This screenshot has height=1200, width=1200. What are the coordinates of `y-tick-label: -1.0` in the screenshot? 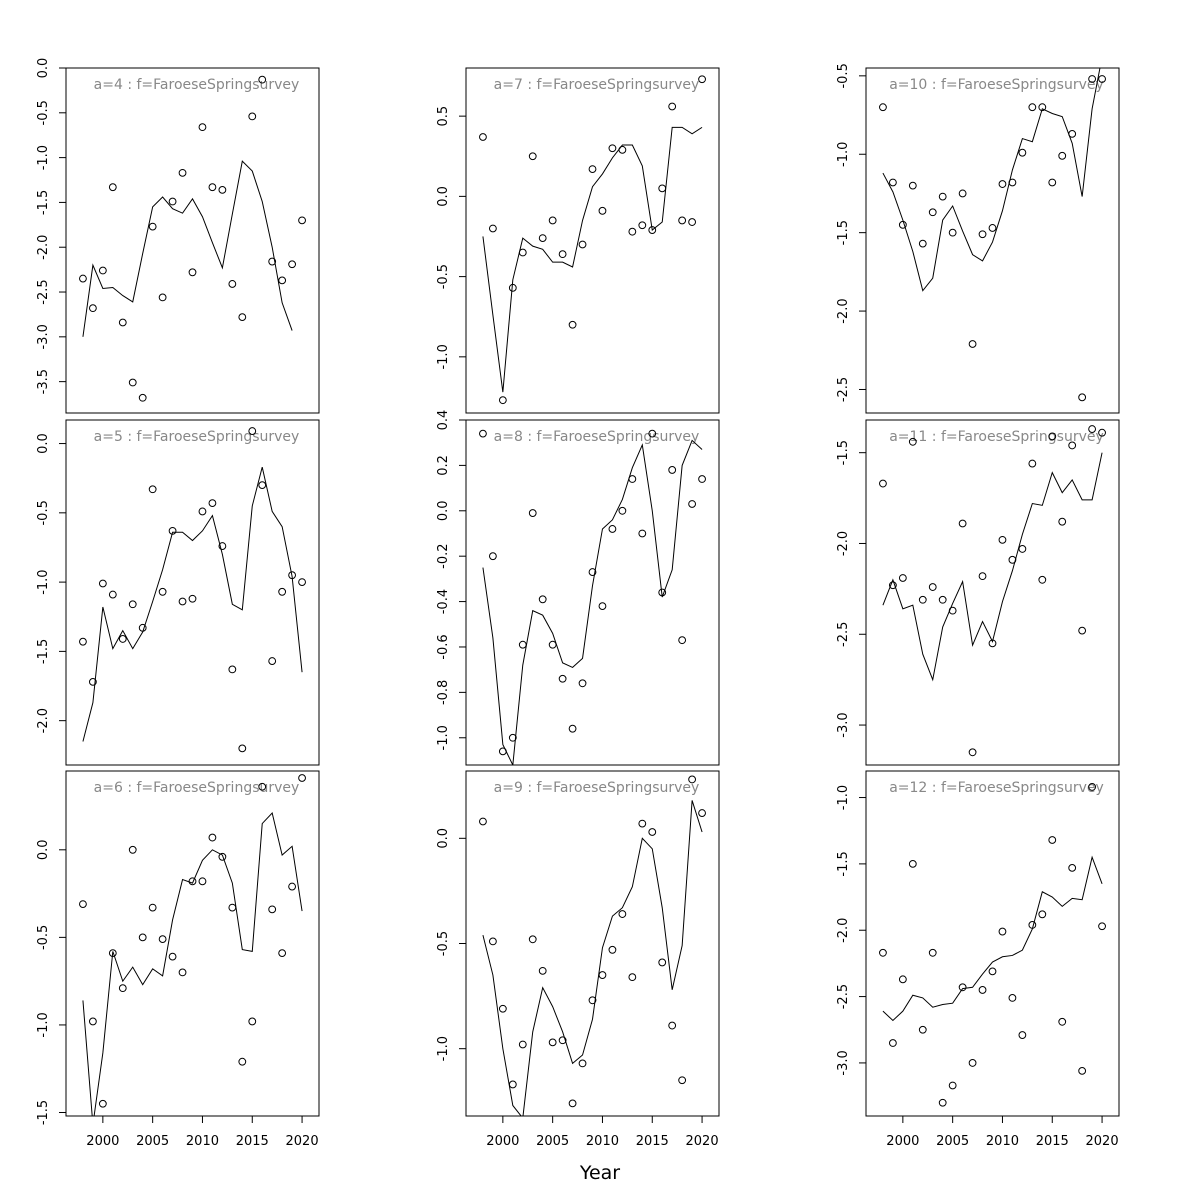 It's located at (43, 157).